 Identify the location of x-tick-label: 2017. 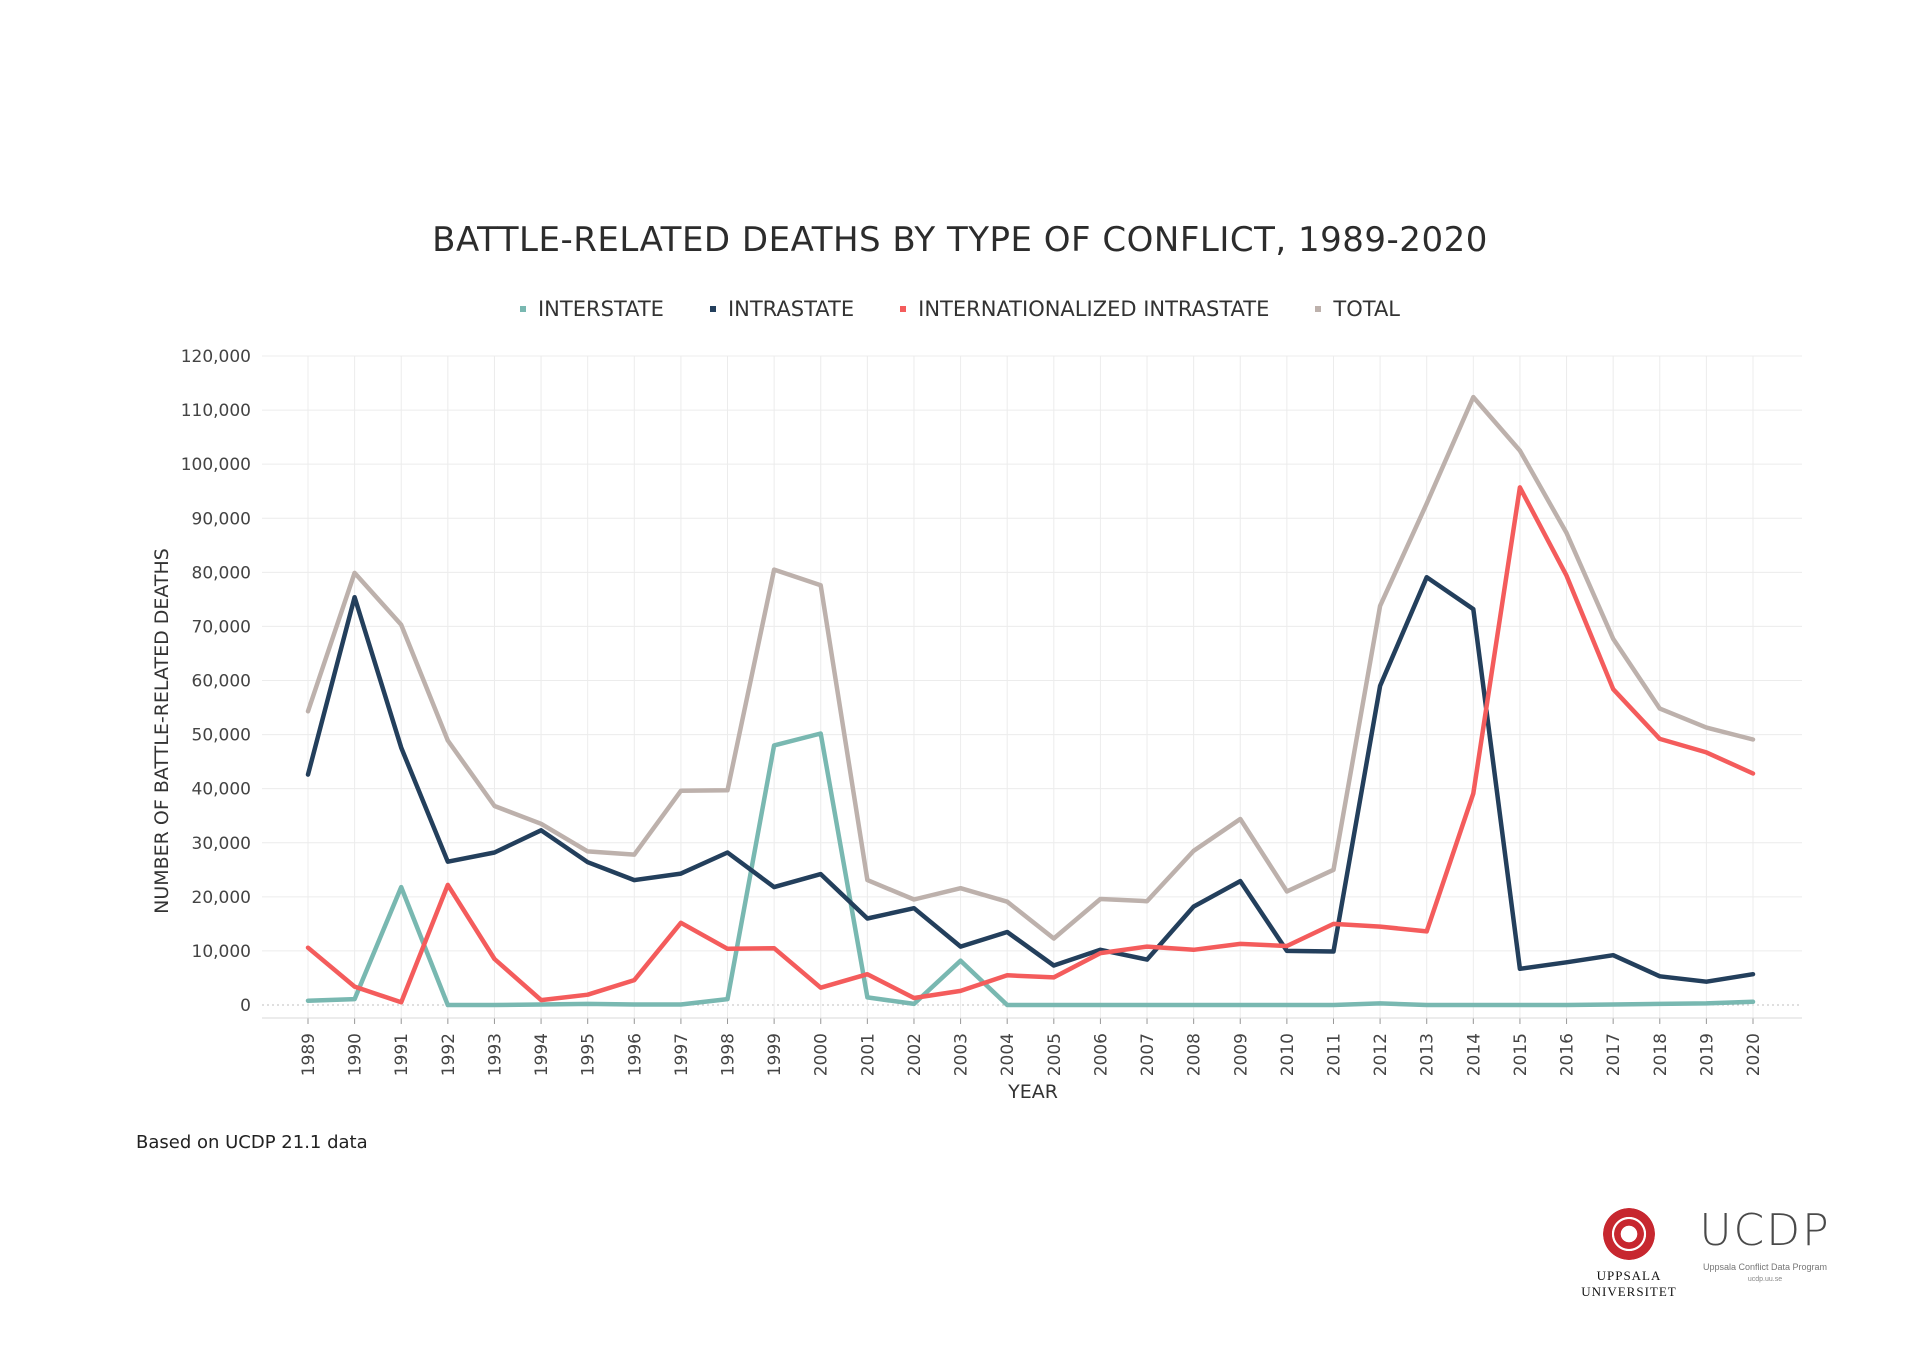
(1614, 1054).